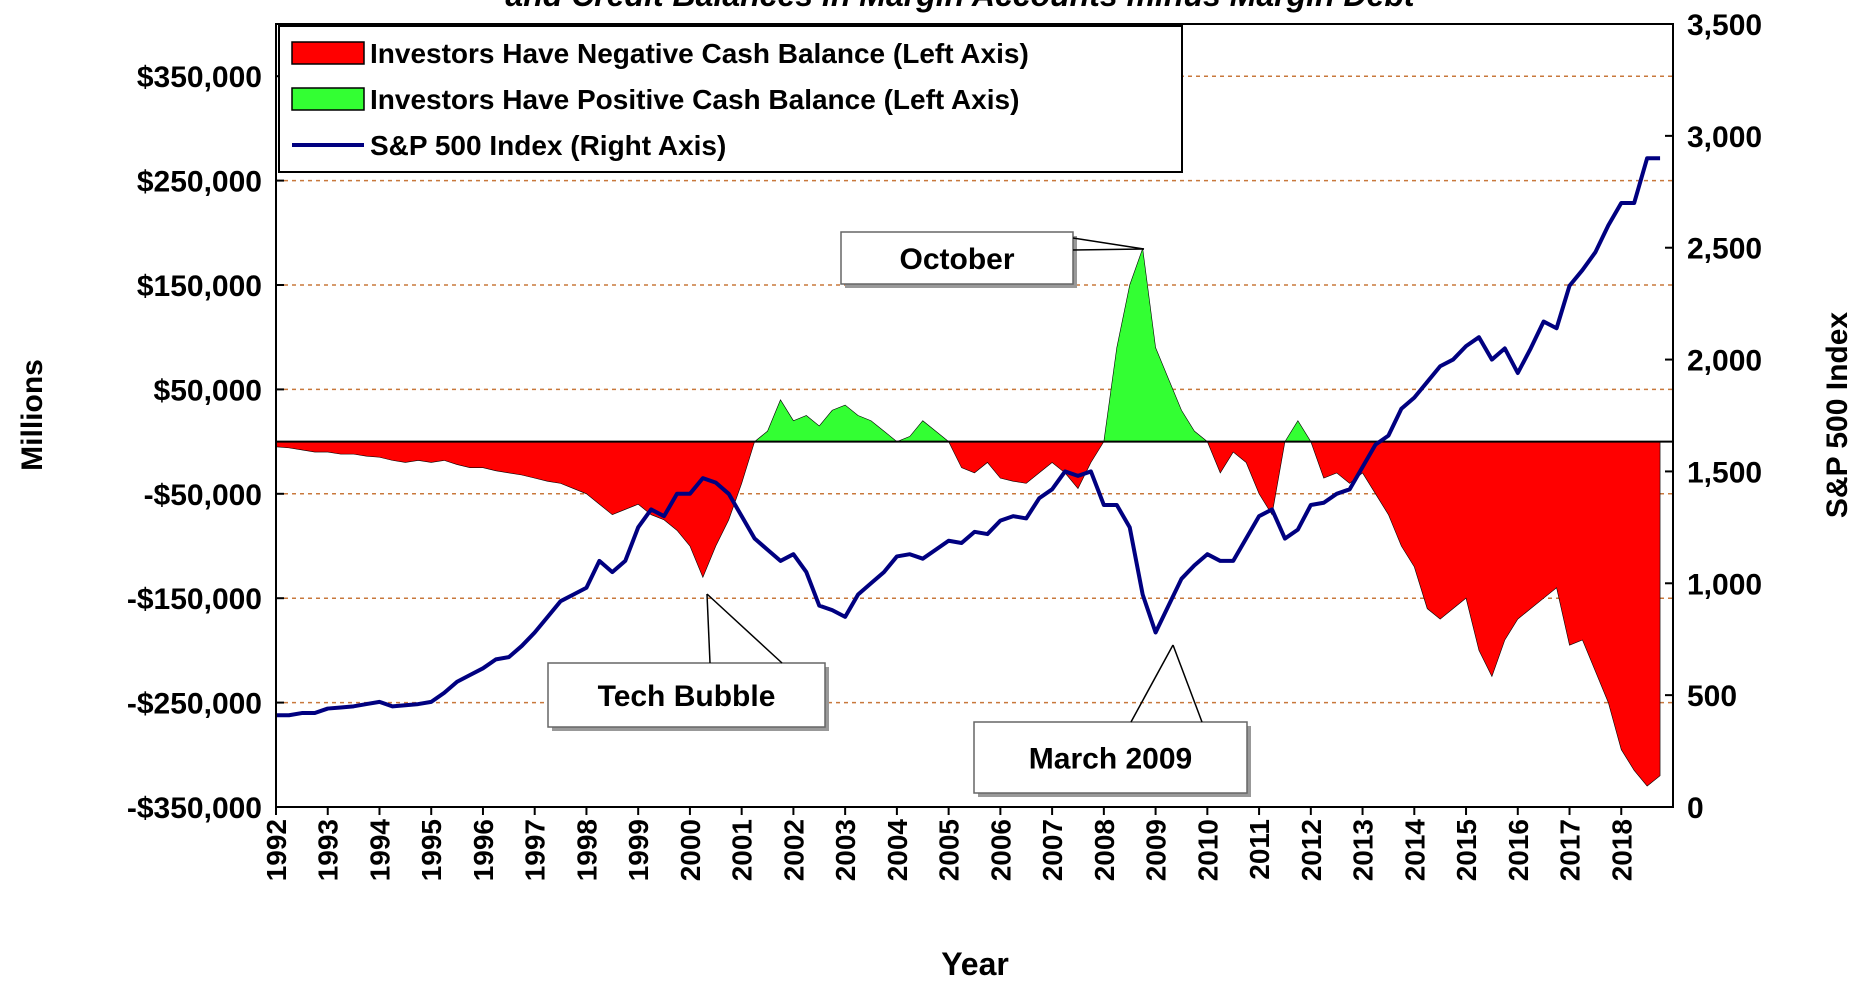 This screenshot has width=1857, height=981. What do you see at coordinates (1724, 25) in the screenshot?
I see `y2-tick-label: 3,500` at bounding box center [1724, 25].